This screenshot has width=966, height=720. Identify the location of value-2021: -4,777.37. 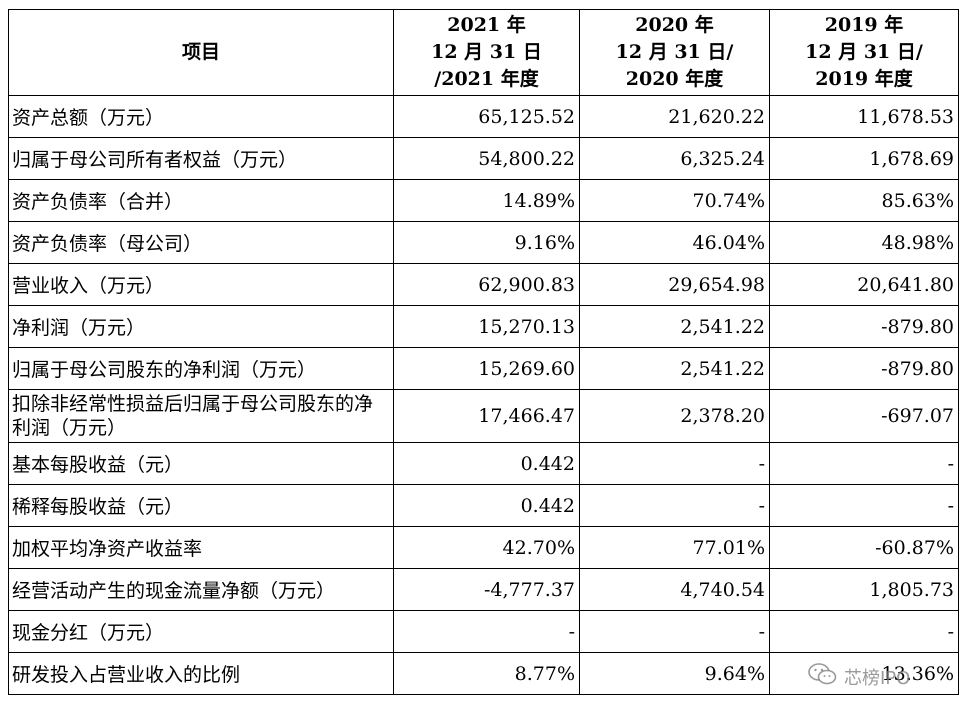
(486, 589).